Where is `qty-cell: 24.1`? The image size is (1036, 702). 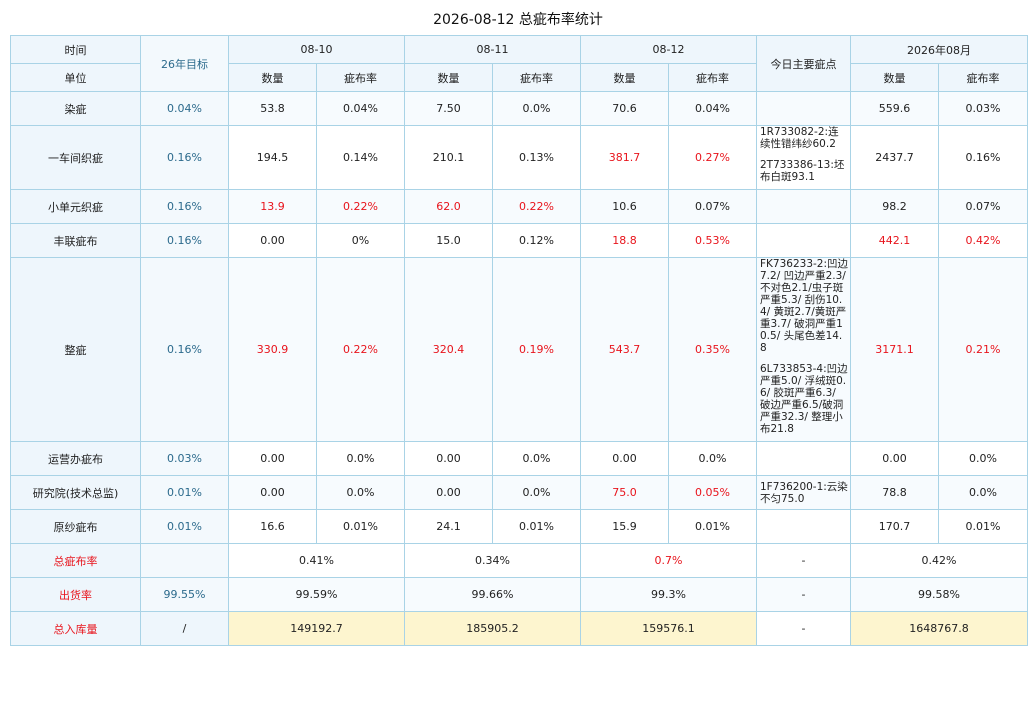
qty-cell: 24.1 is located at coordinates (448, 526).